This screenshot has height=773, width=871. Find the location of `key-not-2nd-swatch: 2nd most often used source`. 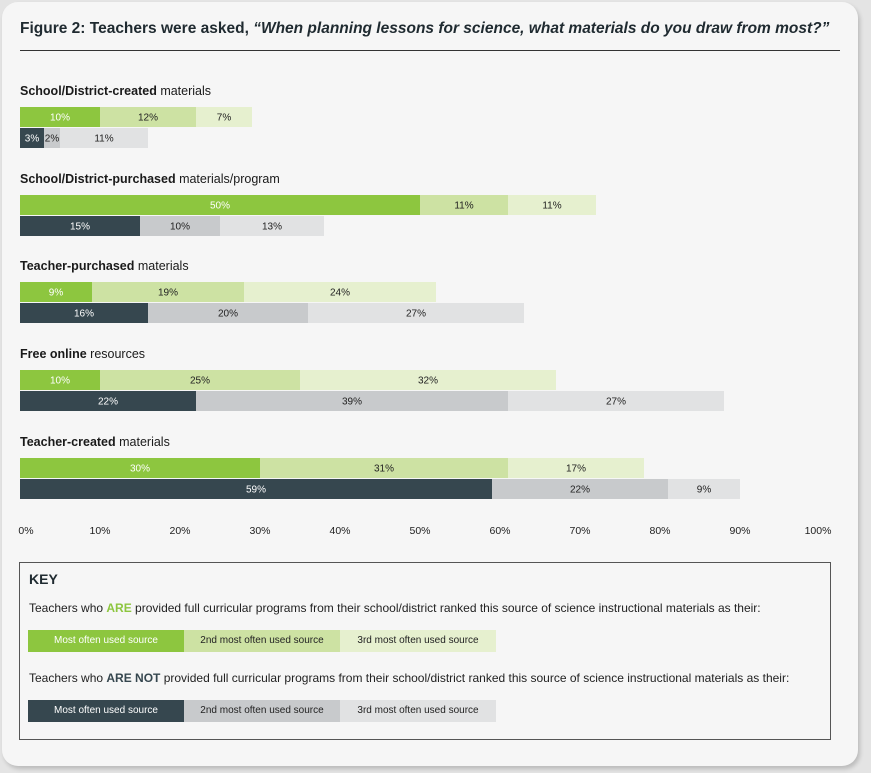

key-not-2nd-swatch: 2nd most often used source is located at coordinates (262, 711).